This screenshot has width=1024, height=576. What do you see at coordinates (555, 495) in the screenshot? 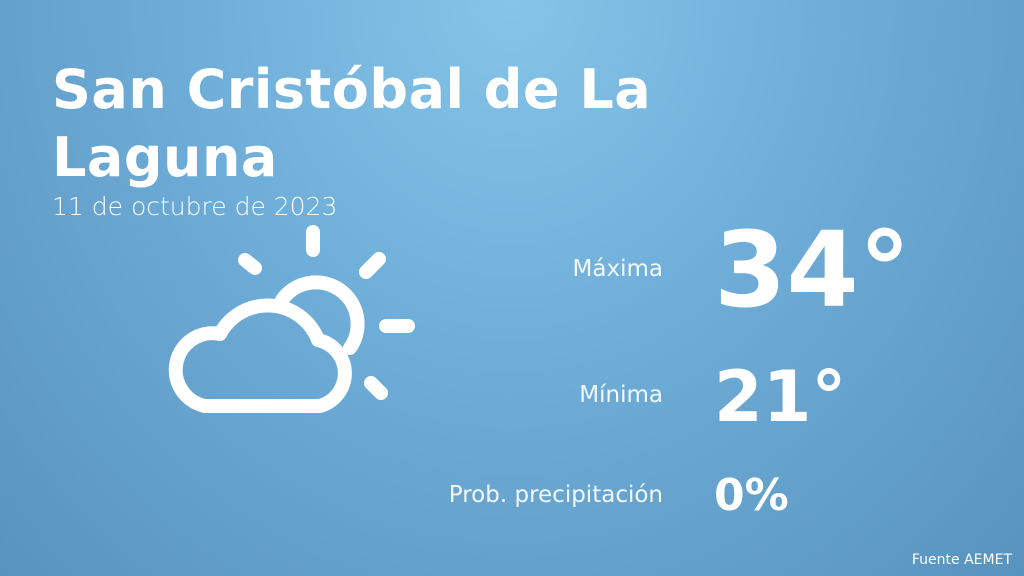
I see `forecast-label: Prob. precipitación` at bounding box center [555, 495].